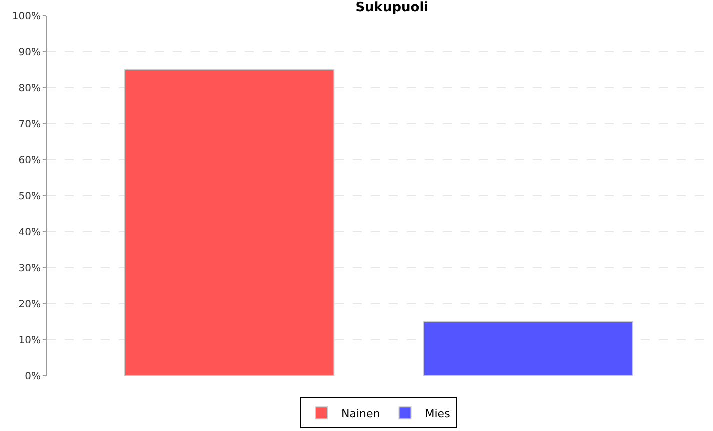 The width and height of the screenshot is (713, 431). Describe the element at coordinates (33, 377) in the screenshot. I see `y-tick-label: 0%` at that location.